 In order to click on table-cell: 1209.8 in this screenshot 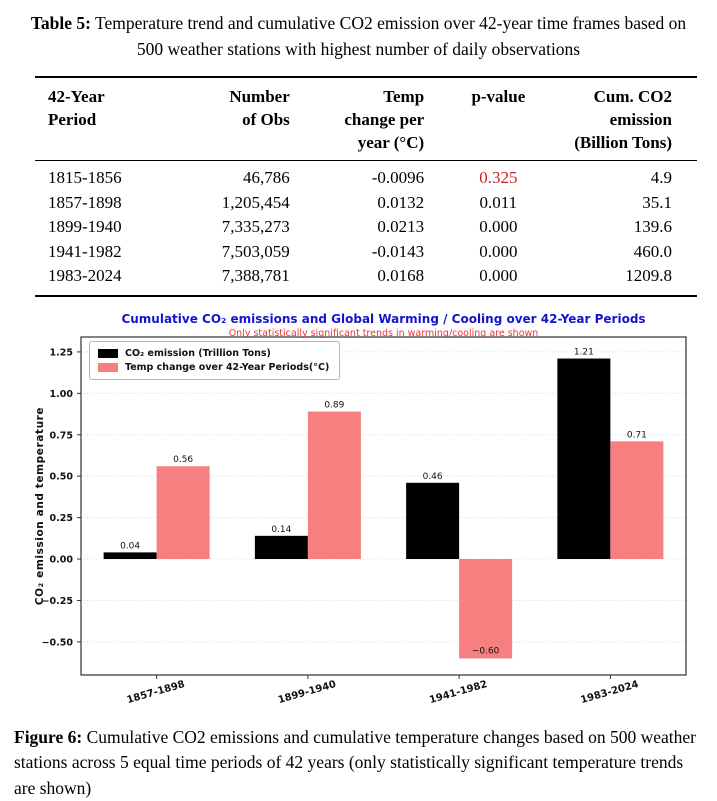, I will do `click(648, 276)`.